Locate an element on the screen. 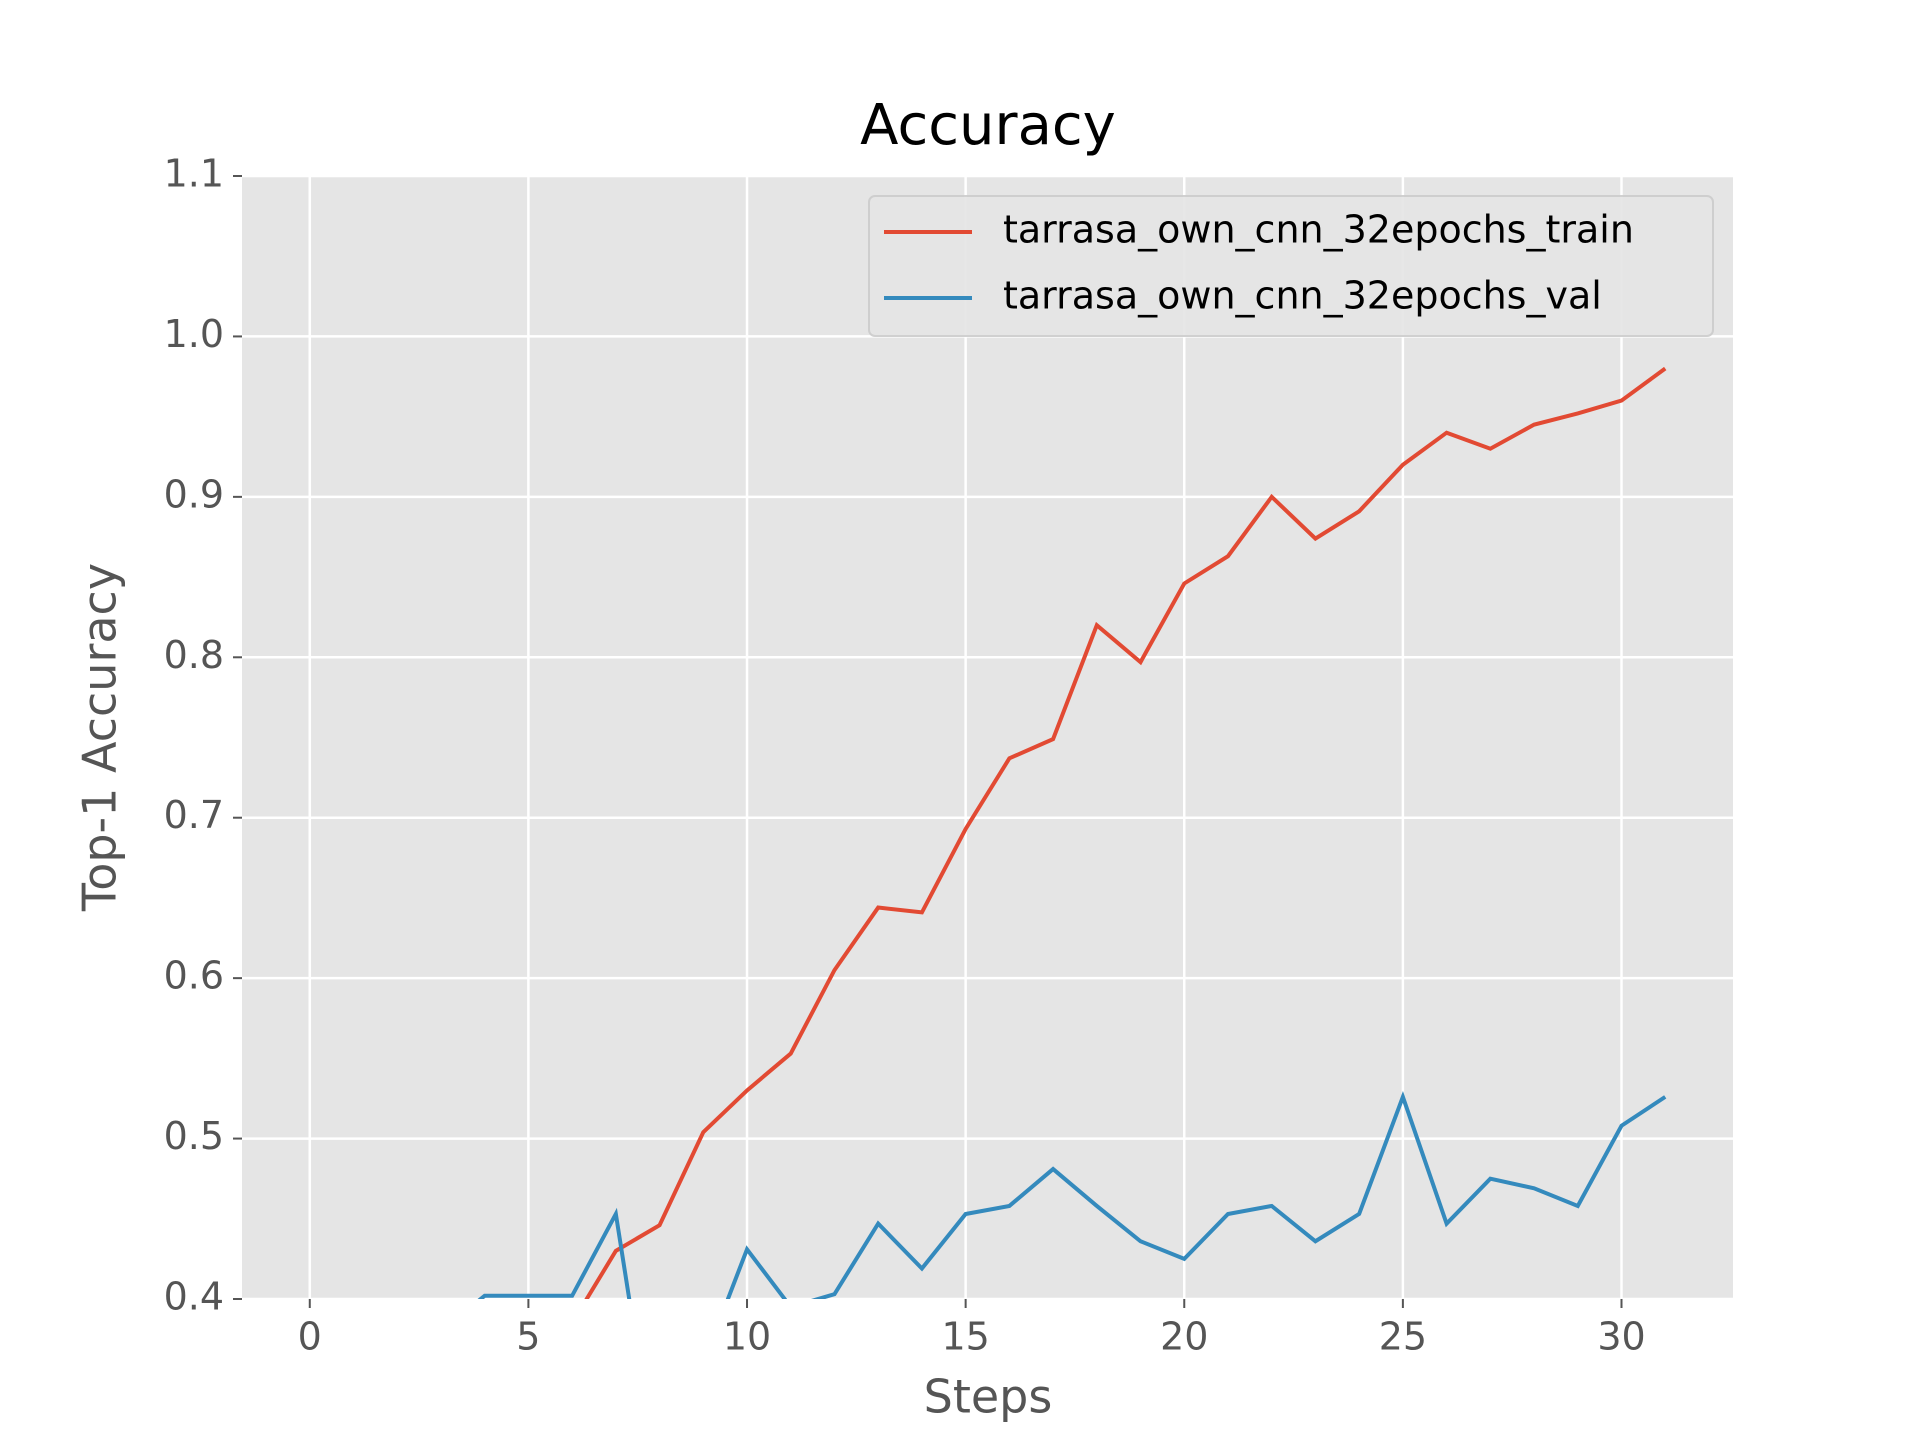  data-line is located at coordinates (1072, 1194).